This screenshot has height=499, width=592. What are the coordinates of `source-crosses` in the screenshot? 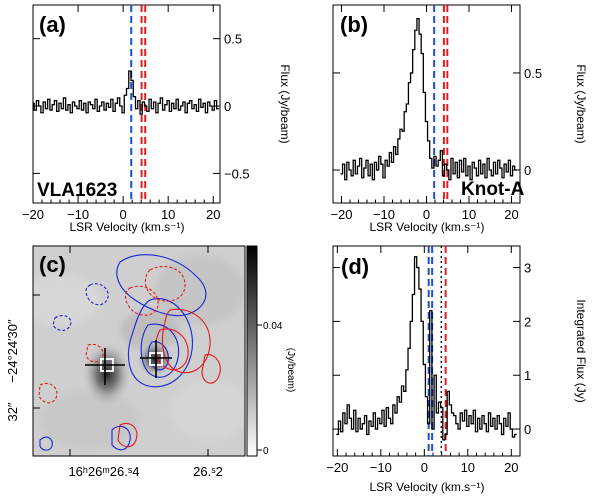 It's located at (128, 362).